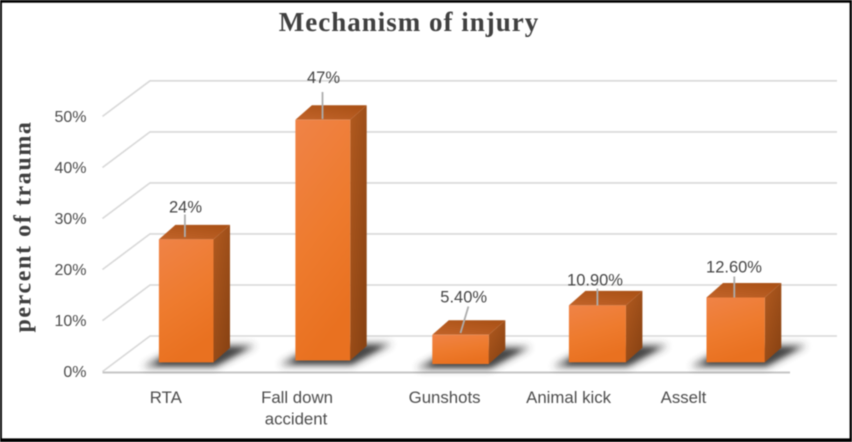 The image size is (852, 442). Describe the element at coordinates (595, 281) in the screenshot. I see `svg-text: 10.90%` at that location.